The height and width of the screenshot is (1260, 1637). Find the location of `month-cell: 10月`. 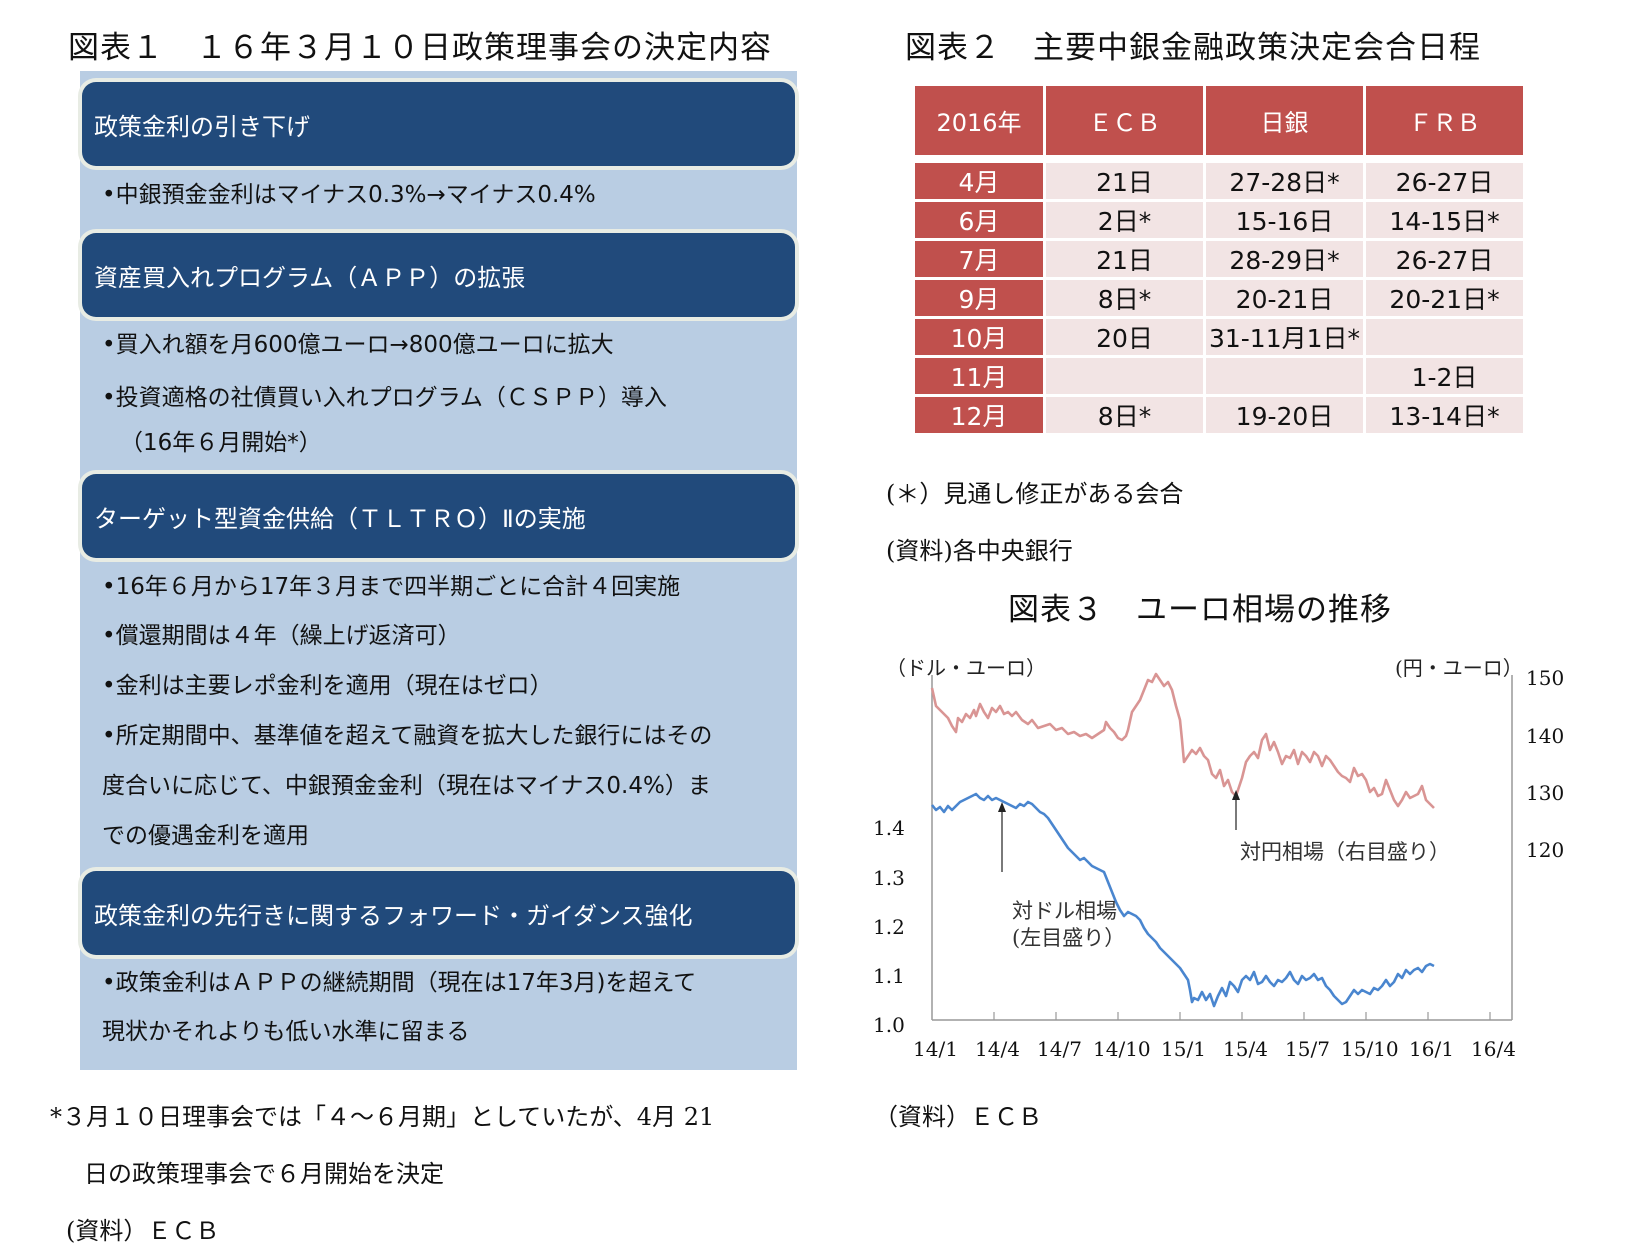

month-cell: 10月 is located at coordinates (979, 337).